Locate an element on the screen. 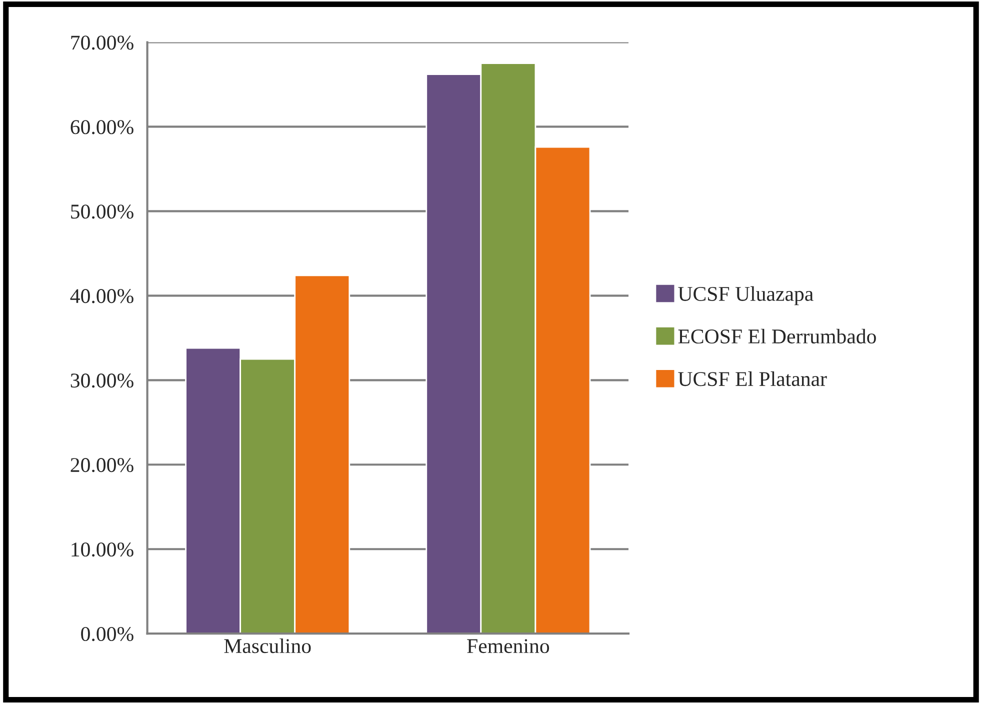 The image size is (982, 704). y-tick-label: 50.00% is located at coordinates (102, 211).